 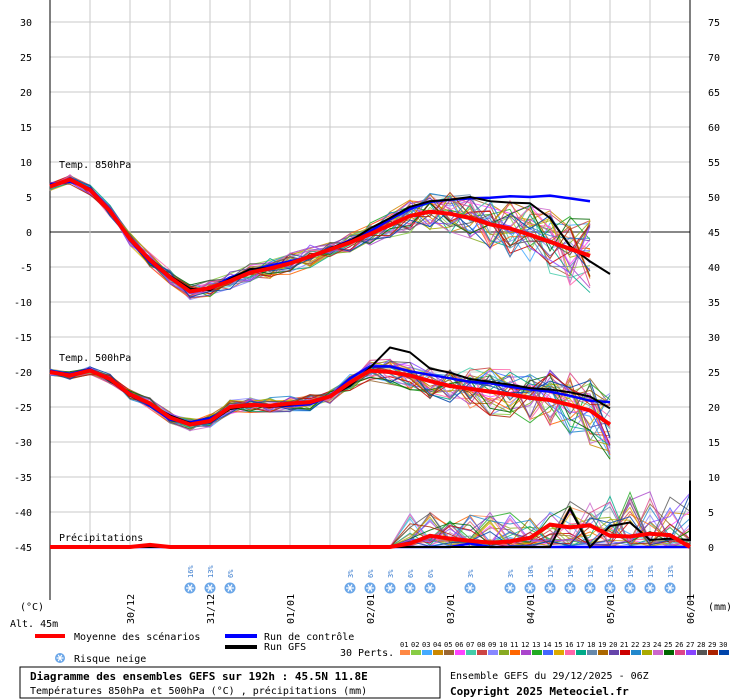 I want to click on legend-snow-label: Risque neige, so click(x=110, y=659).